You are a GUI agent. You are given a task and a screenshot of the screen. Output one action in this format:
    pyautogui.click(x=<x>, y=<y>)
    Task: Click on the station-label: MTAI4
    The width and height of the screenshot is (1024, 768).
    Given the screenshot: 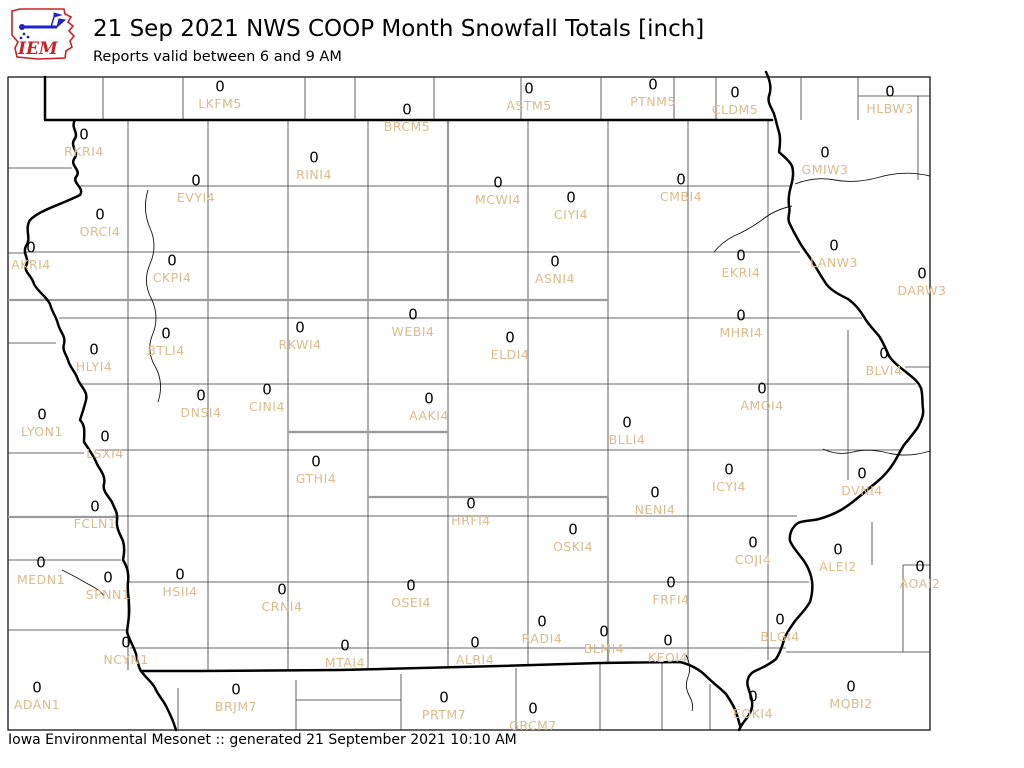 What is the action you would take?
    pyautogui.click(x=345, y=662)
    